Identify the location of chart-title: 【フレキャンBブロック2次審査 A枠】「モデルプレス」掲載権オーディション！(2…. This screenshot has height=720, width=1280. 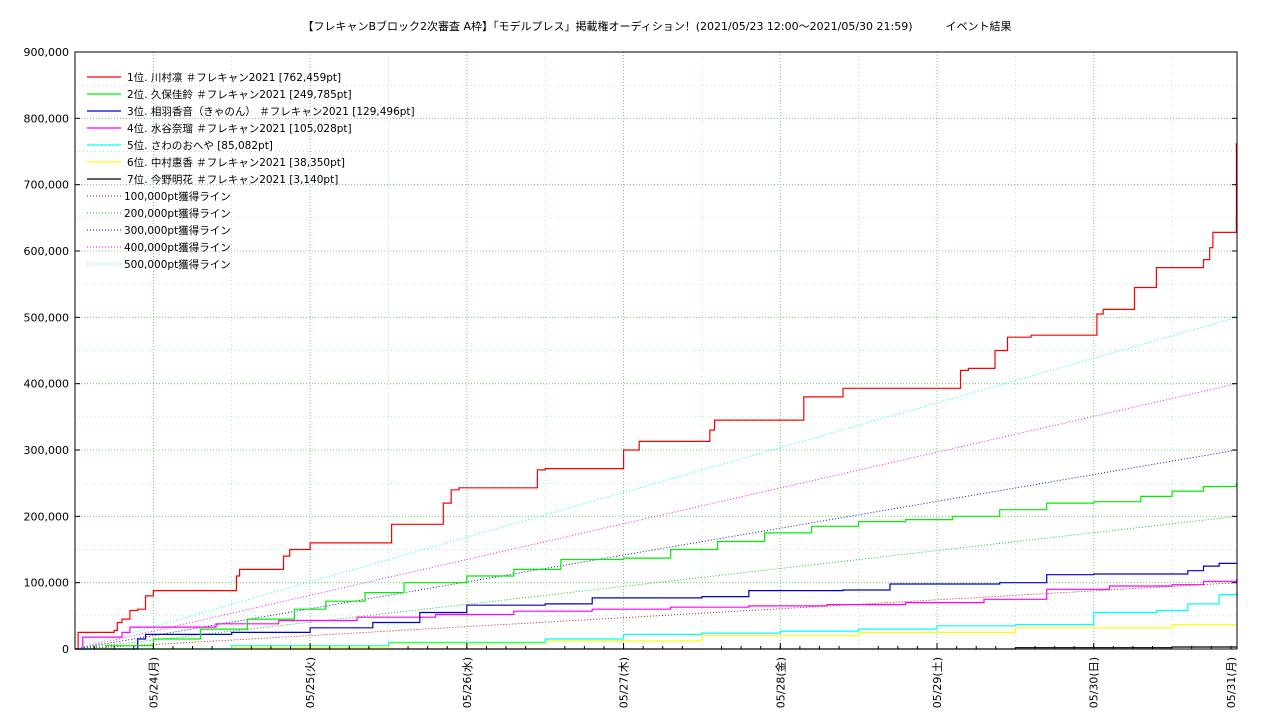
(656, 26).